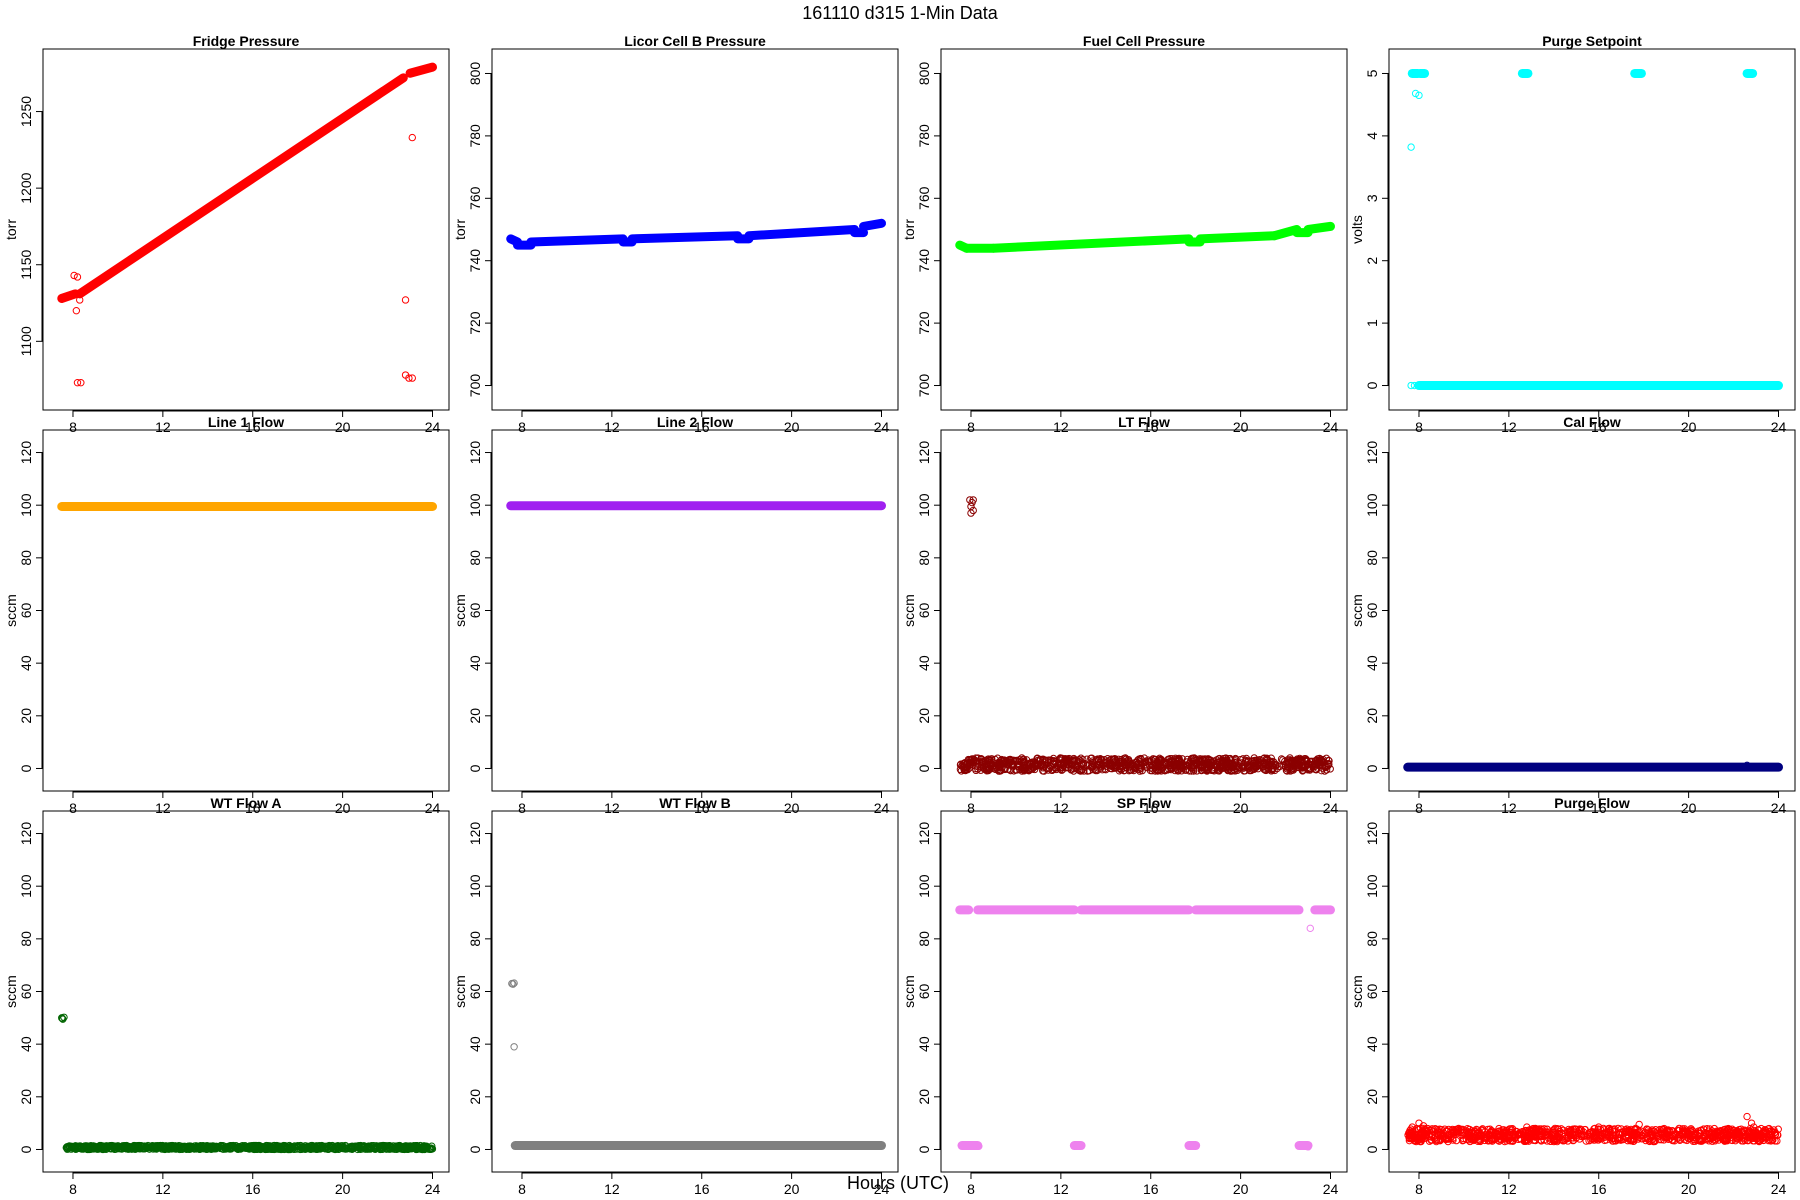 The image size is (1800, 1200). Describe the element at coordinates (695, 41) in the screenshot. I see `panel-title: Licor Cell B Pressure` at that location.